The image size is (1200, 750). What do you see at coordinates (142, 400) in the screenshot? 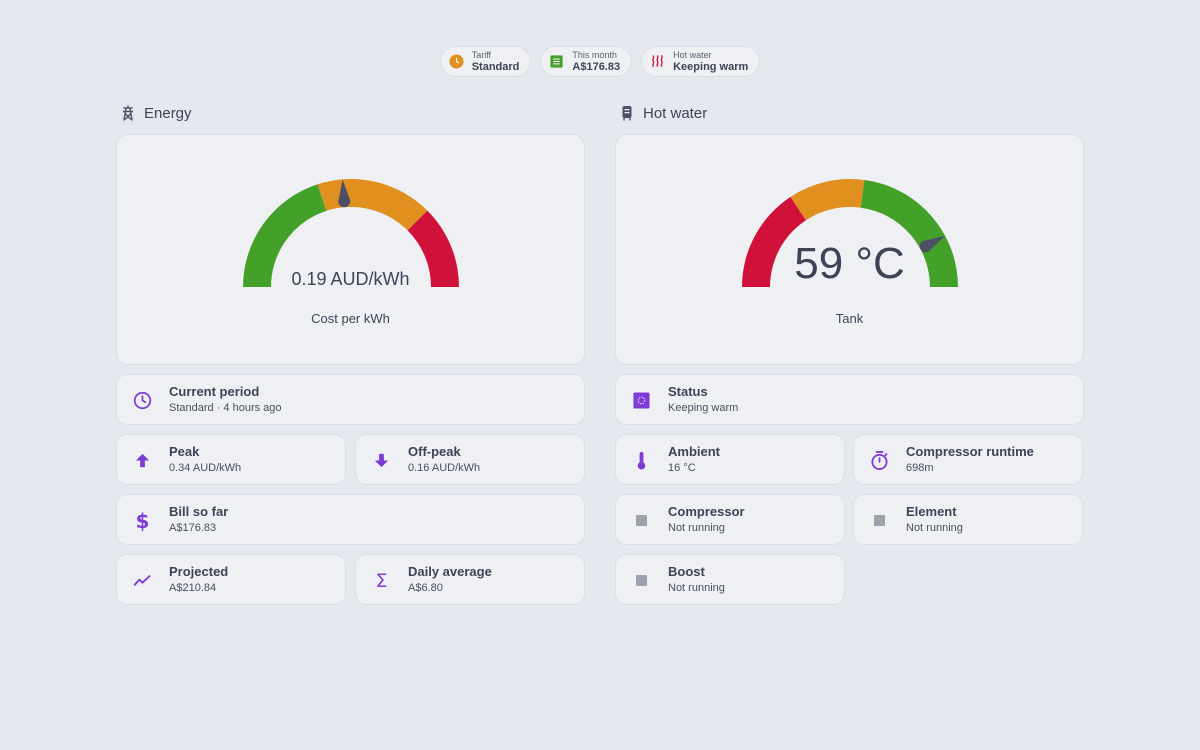
I see `clock-outline-icon` at bounding box center [142, 400].